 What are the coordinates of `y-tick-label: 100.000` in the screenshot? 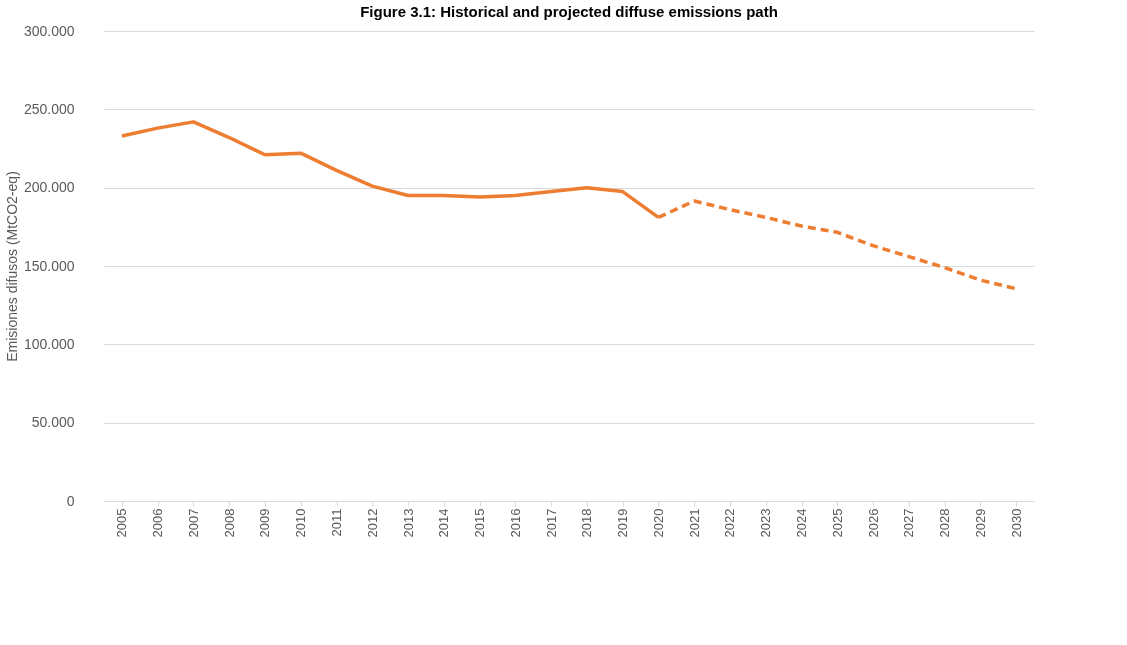 It's located at (49, 343).